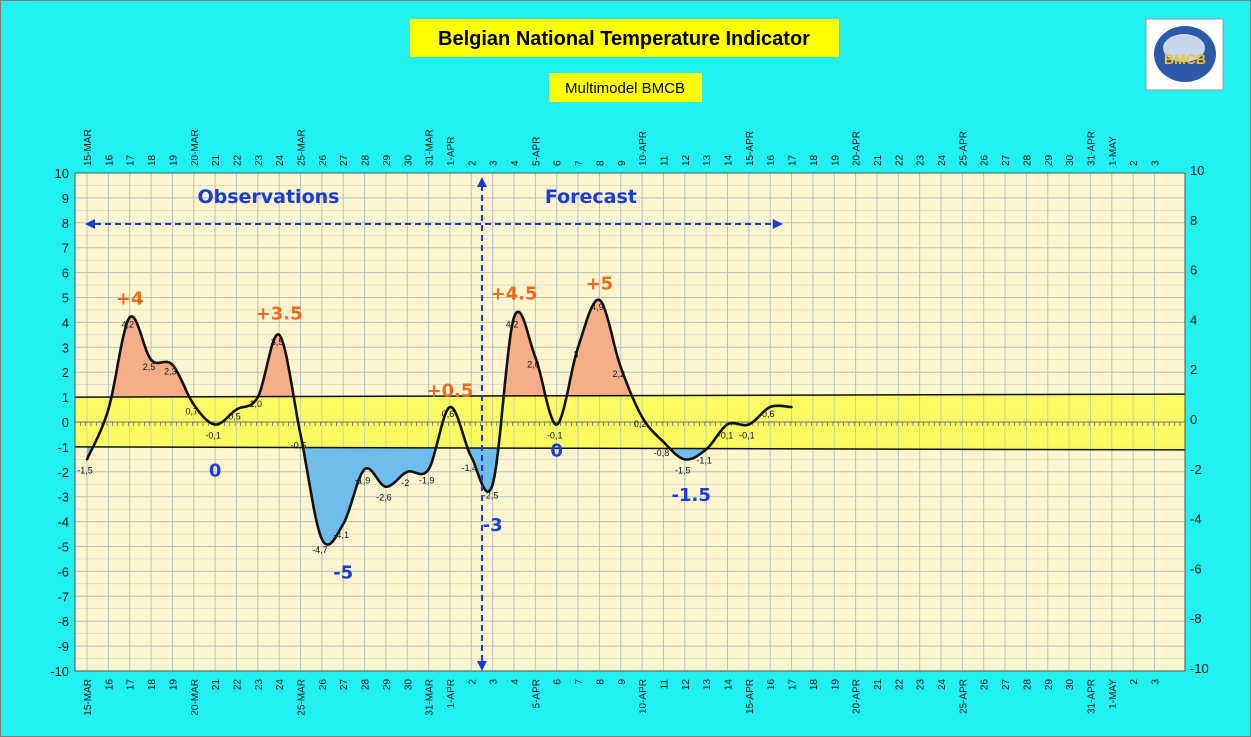  I want to click on x-tick-label-top: 25-APR, so click(963, 148).